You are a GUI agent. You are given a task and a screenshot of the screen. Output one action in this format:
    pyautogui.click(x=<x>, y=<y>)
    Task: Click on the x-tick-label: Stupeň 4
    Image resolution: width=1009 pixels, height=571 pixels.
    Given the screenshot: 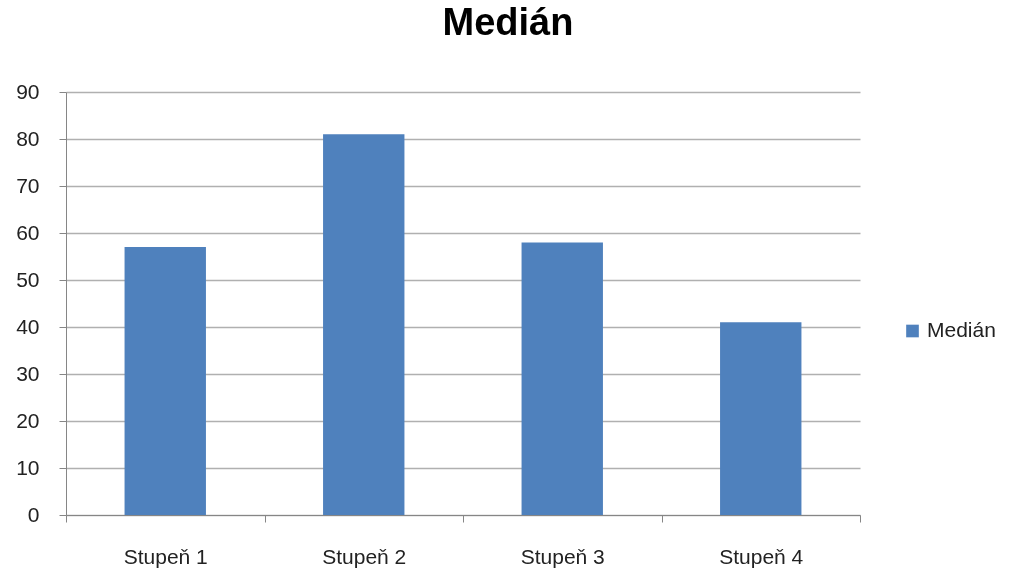 What is the action you would take?
    pyautogui.click(x=761, y=556)
    